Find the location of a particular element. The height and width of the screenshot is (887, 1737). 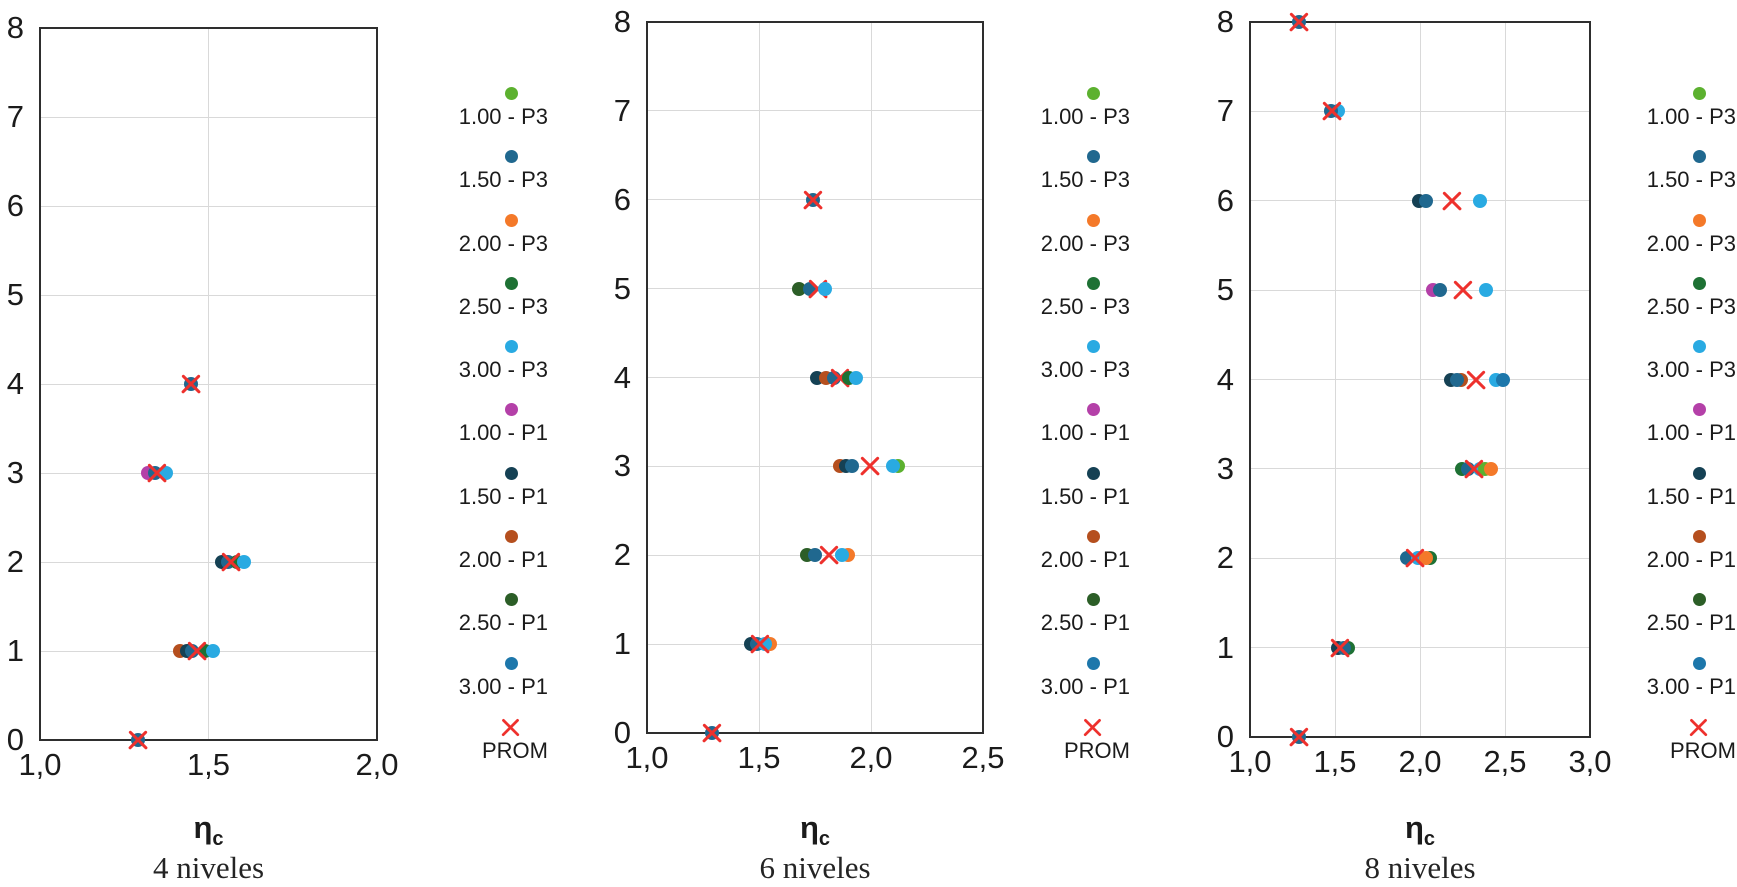

legend-item: 2.50 - P3 is located at coordinates (473, 305).